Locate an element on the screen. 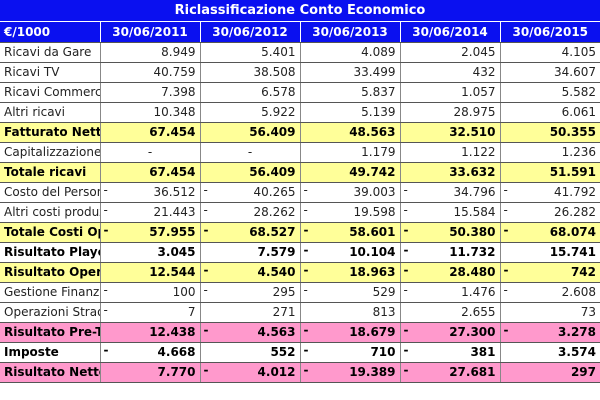  value-cell: - 2.608 is located at coordinates (549, 292).